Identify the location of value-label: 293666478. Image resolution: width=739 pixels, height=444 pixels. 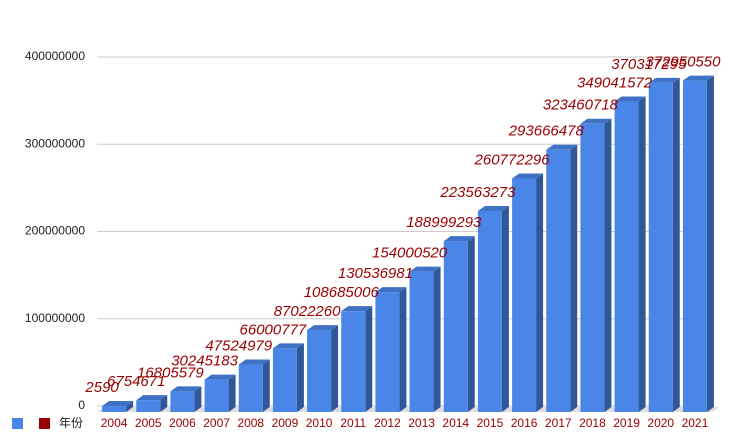
(546, 131).